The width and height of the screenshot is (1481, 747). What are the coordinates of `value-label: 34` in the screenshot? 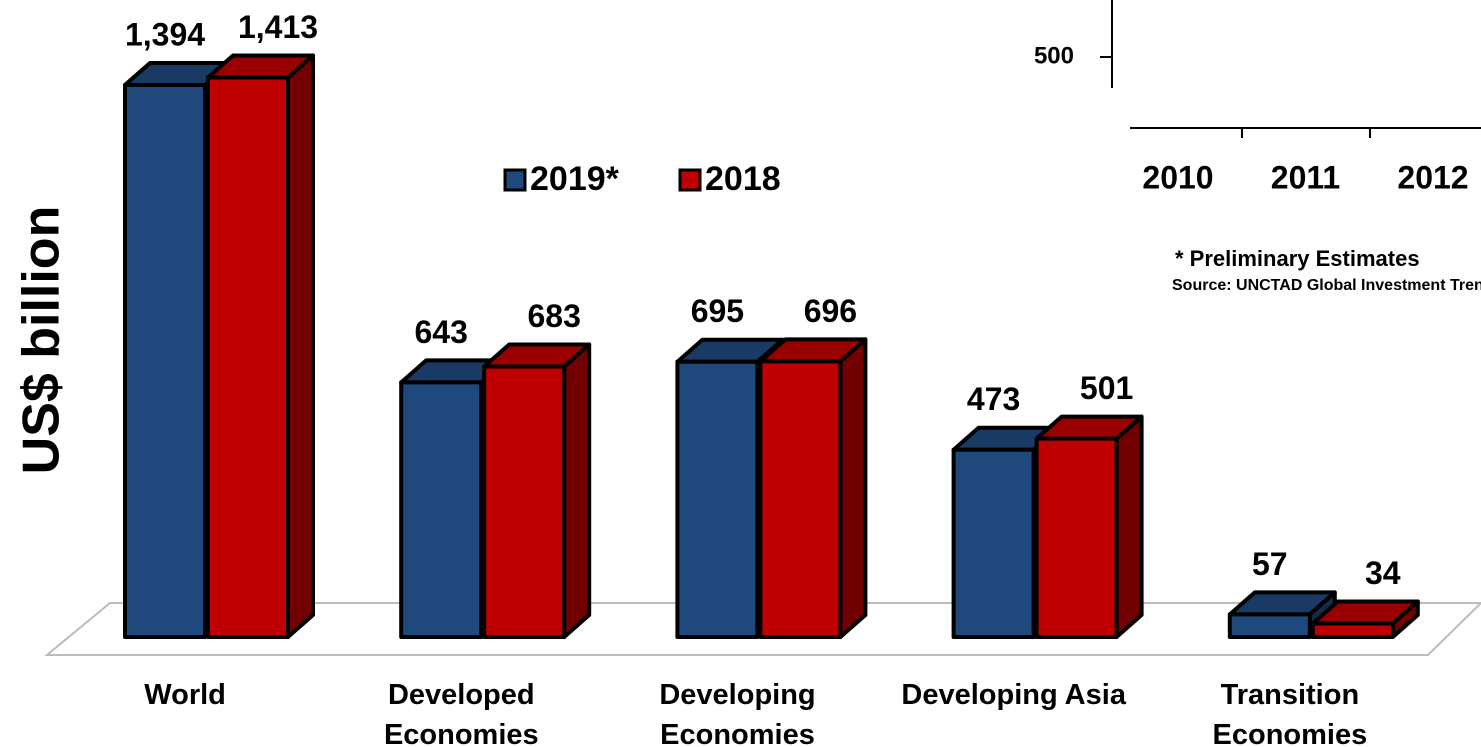 It's located at (1383, 573).